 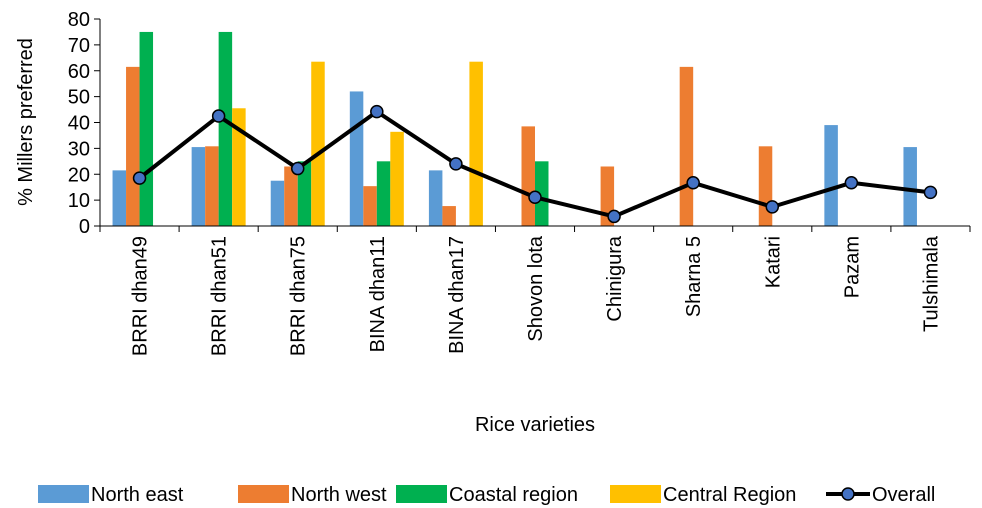 What do you see at coordinates (773, 262) in the screenshot?
I see `category-label: Katari` at bounding box center [773, 262].